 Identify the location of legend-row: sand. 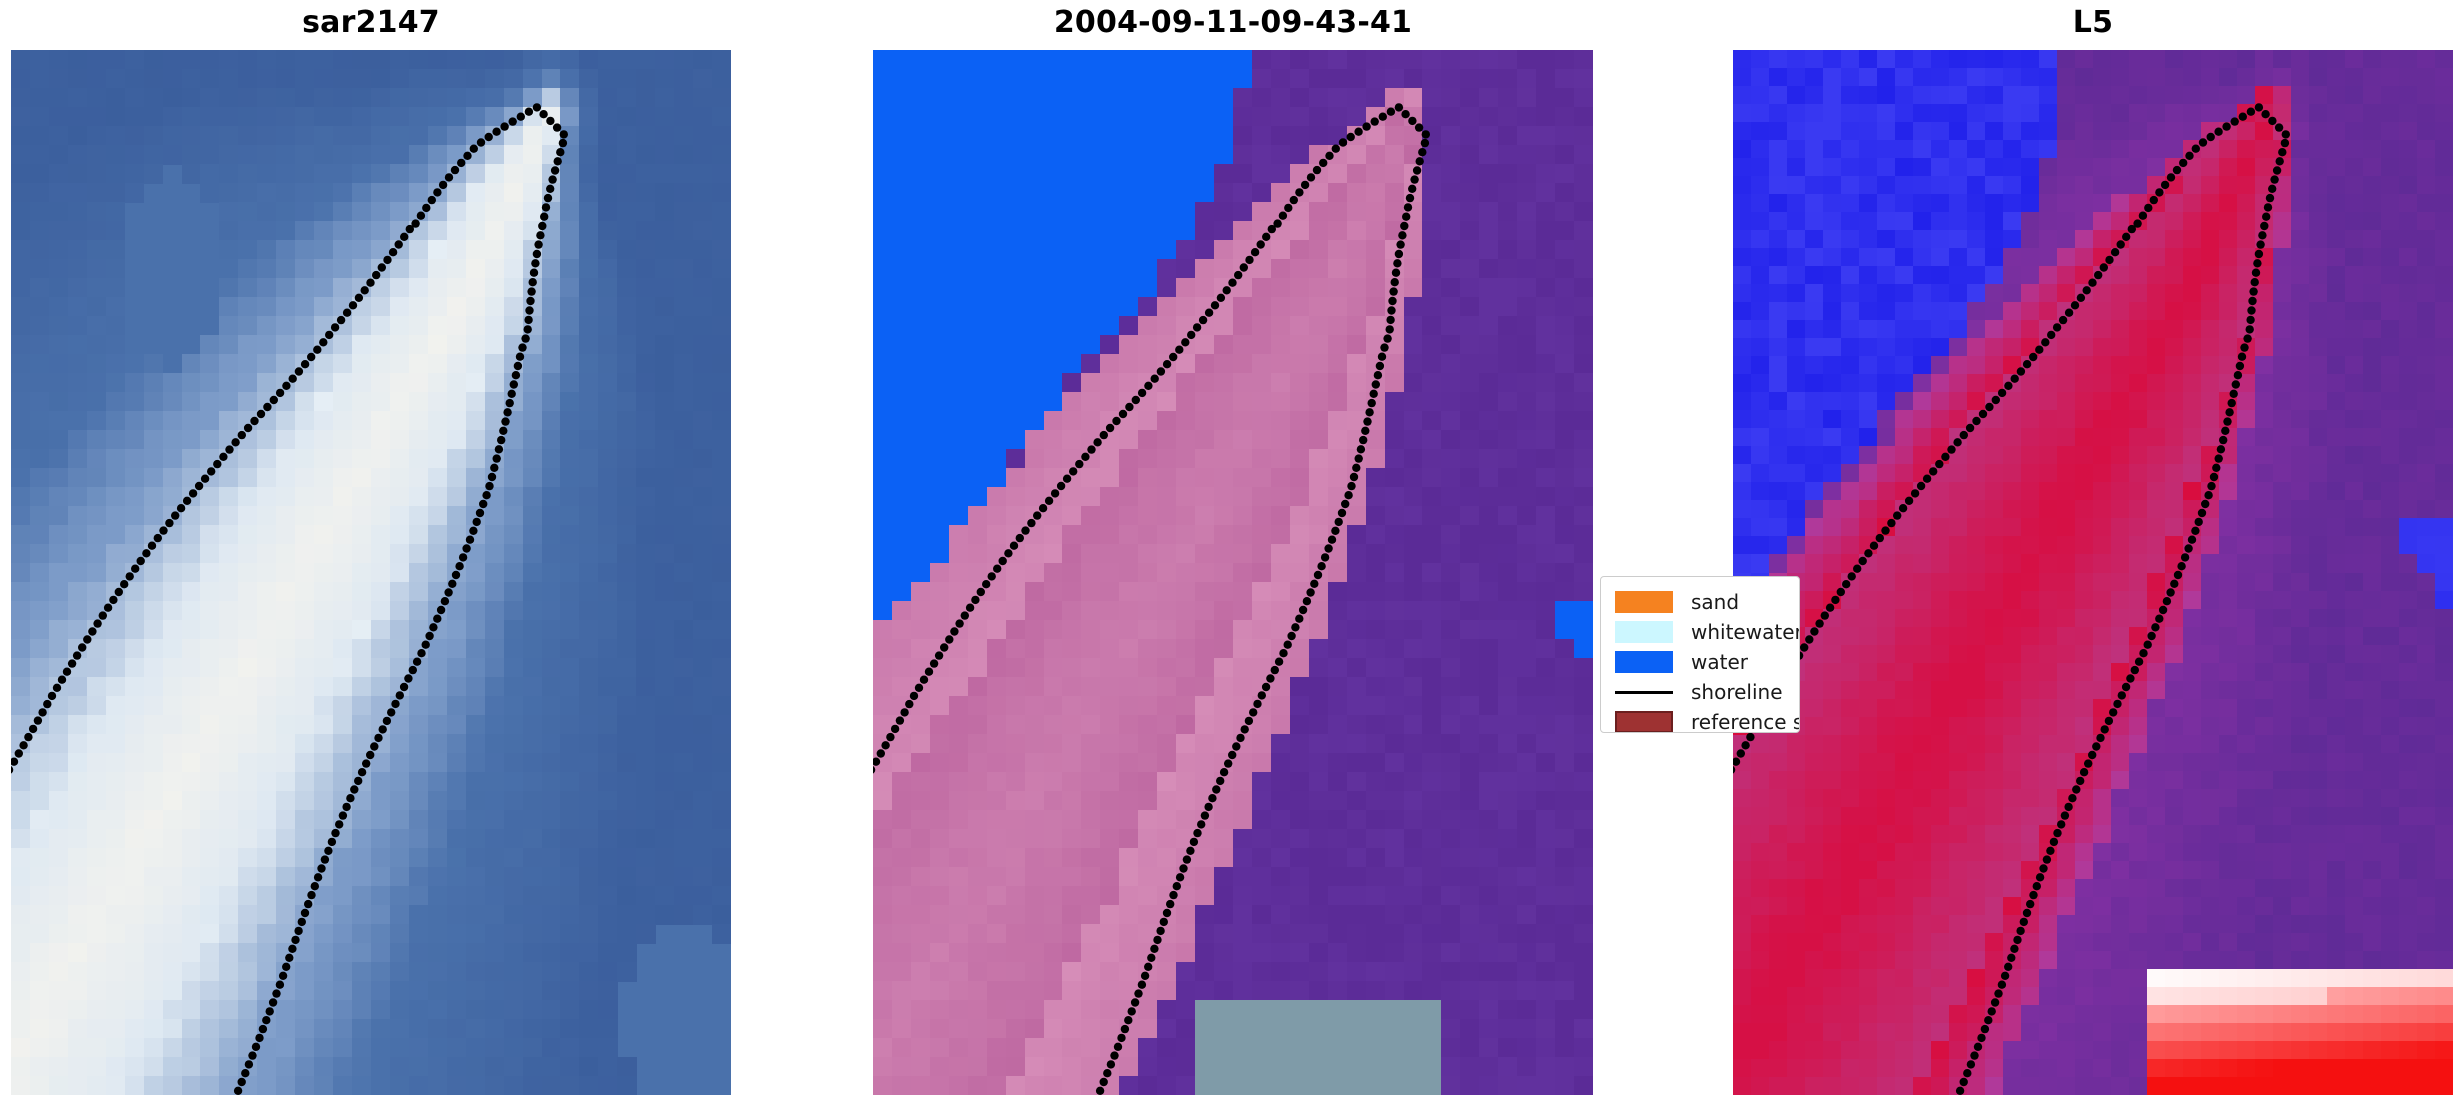
(1701, 602).